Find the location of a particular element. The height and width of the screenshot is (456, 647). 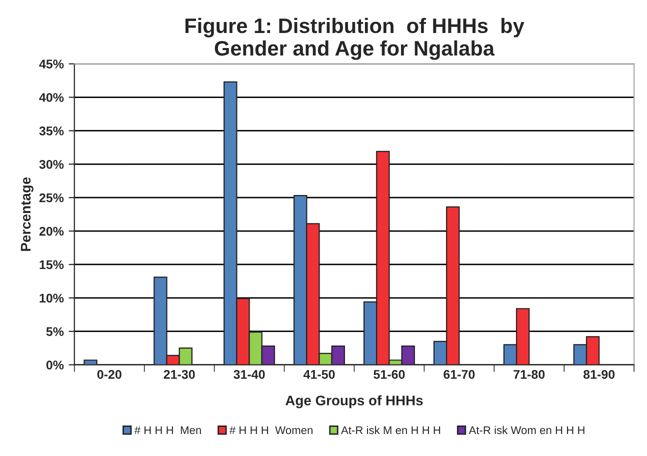

y-tick-label: 15% is located at coordinates (52, 265).